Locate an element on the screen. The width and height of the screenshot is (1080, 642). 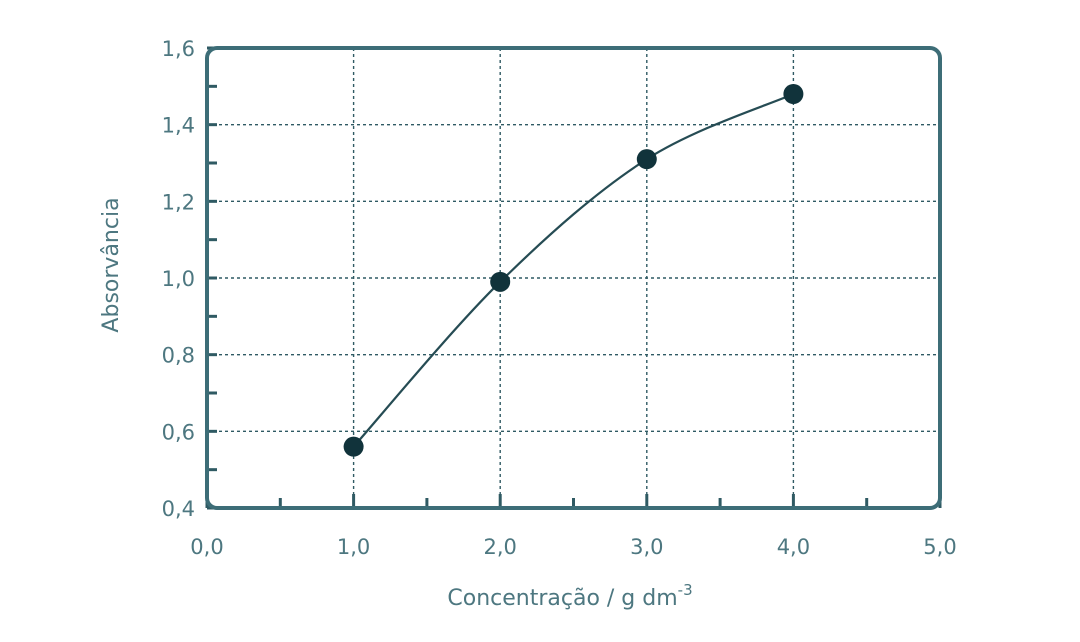
y-tick-label: 1,2 is located at coordinates (178, 202).